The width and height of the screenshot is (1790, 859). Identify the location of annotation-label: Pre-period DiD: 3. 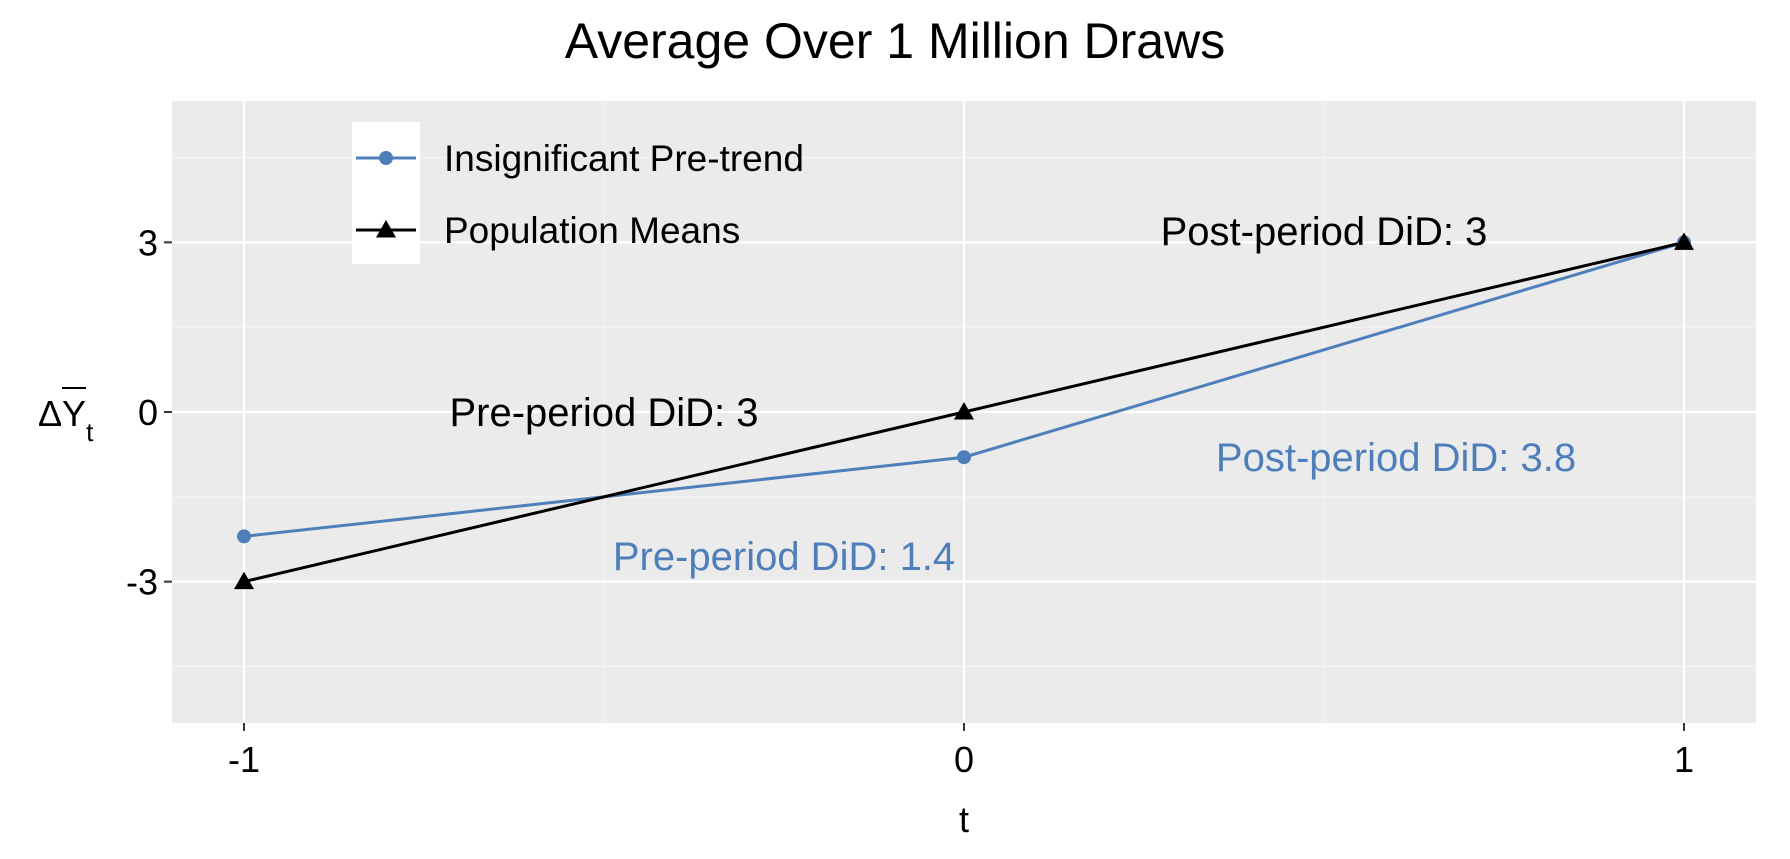
(603, 413).